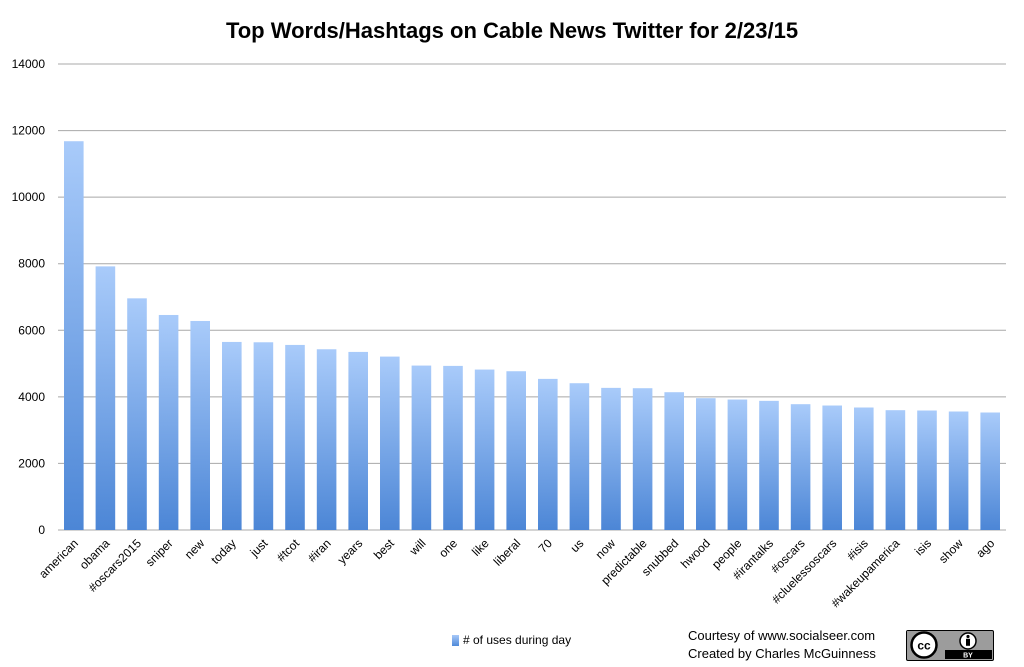  I want to click on legend-label: # of uses during day, so click(517, 640).